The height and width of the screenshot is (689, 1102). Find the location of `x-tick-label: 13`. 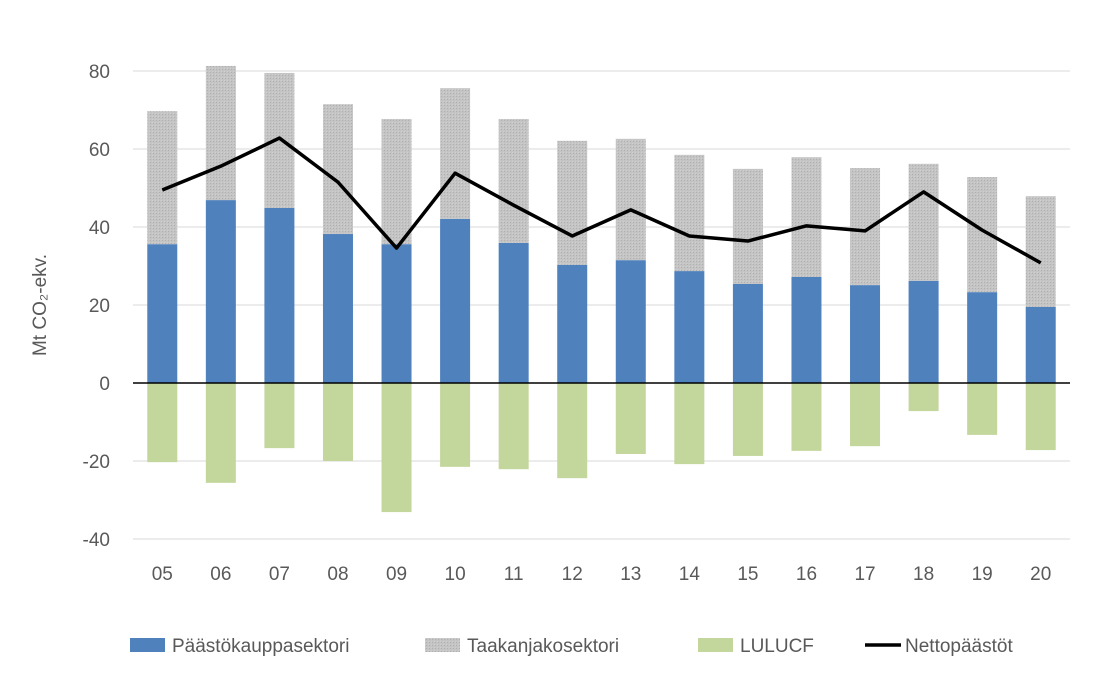

x-tick-label: 13 is located at coordinates (630, 574).